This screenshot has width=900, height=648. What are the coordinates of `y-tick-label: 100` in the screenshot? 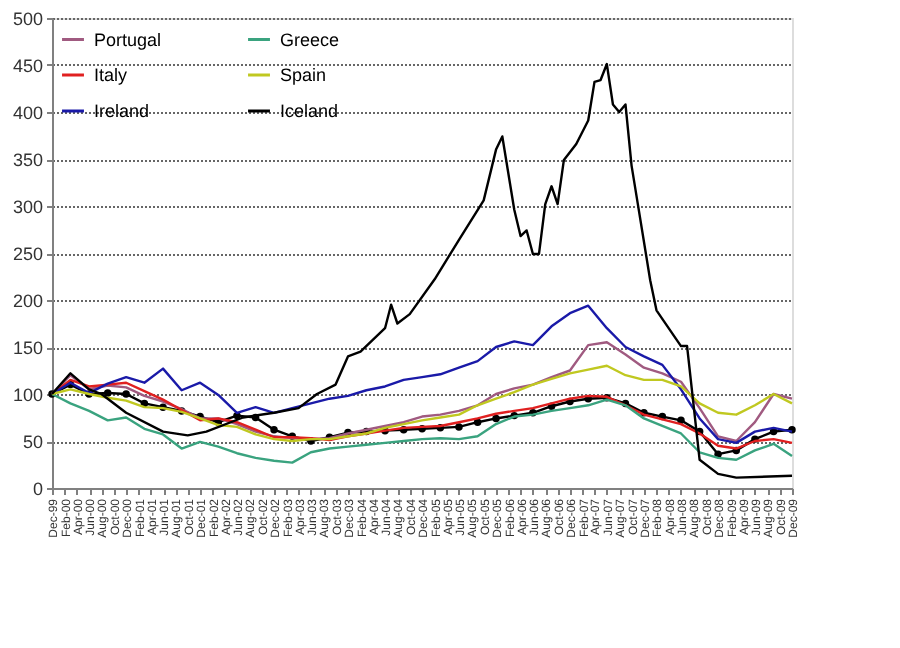 It's located at (27, 395).